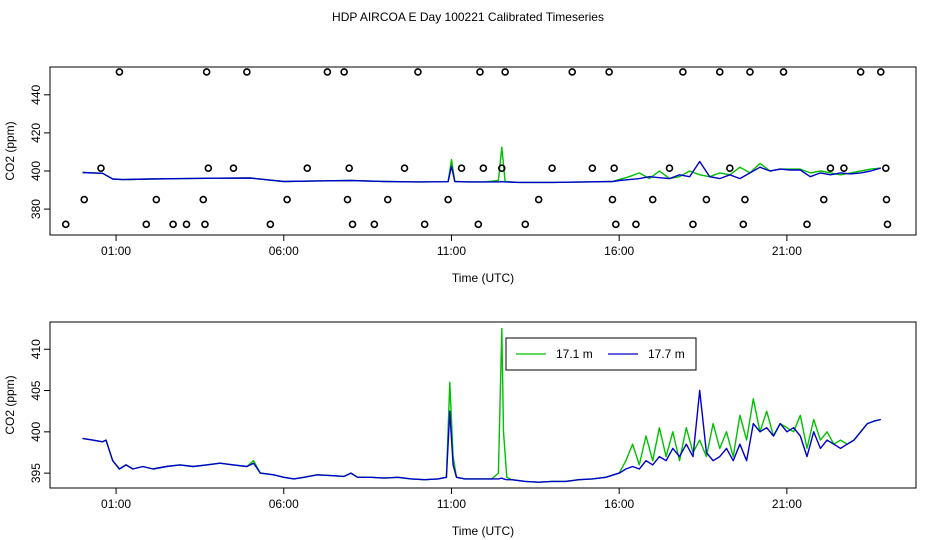 This screenshot has height=540, width=936. I want to click on top-x-axis-label: Time (UTC), so click(483, 278).